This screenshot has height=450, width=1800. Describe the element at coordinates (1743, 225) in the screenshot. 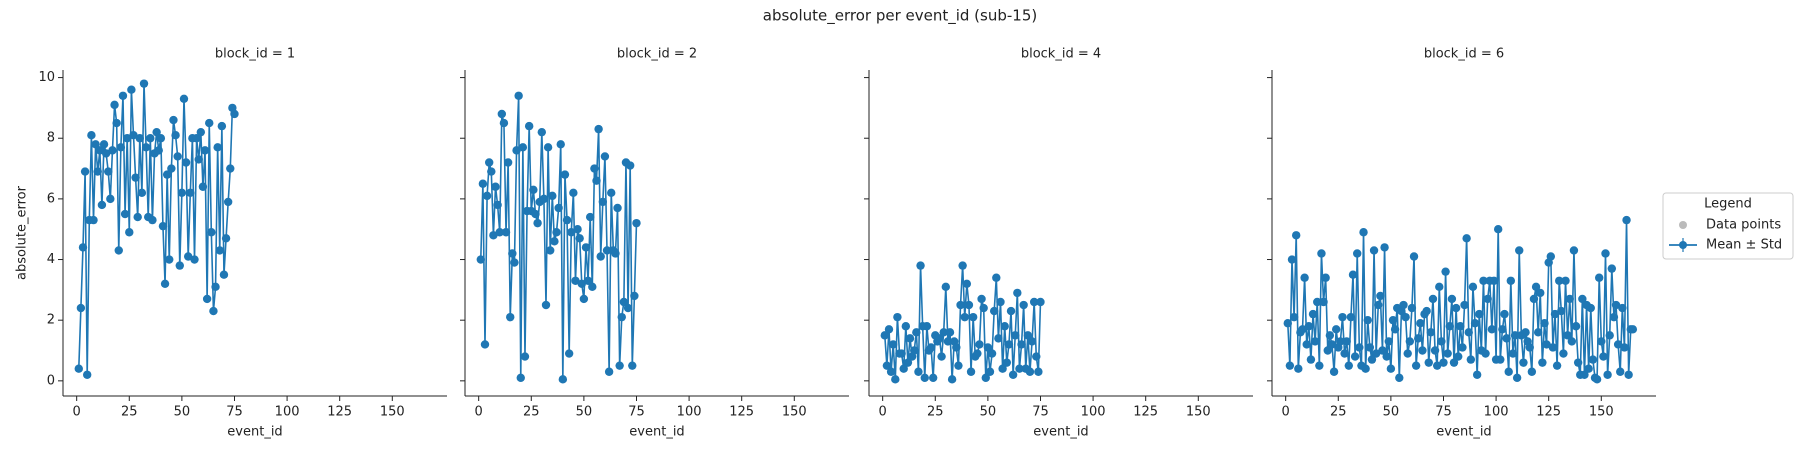

I see `legend-label: Data points` at that location.